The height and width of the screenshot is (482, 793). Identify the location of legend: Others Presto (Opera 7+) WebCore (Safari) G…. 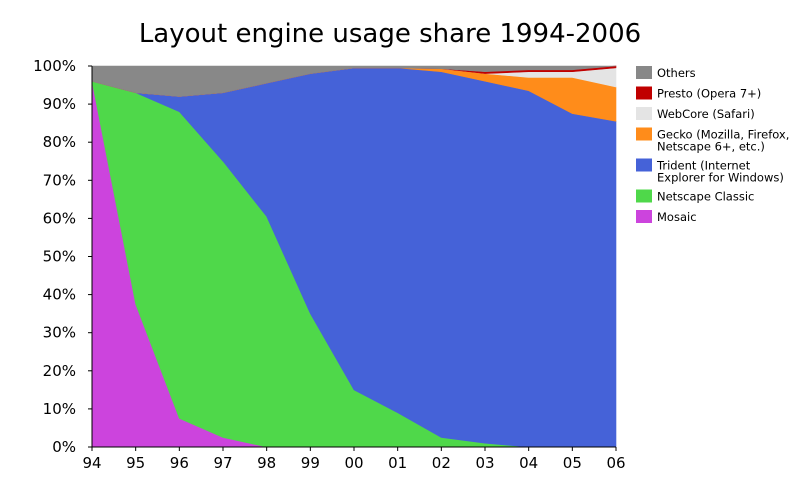
(712, 145).